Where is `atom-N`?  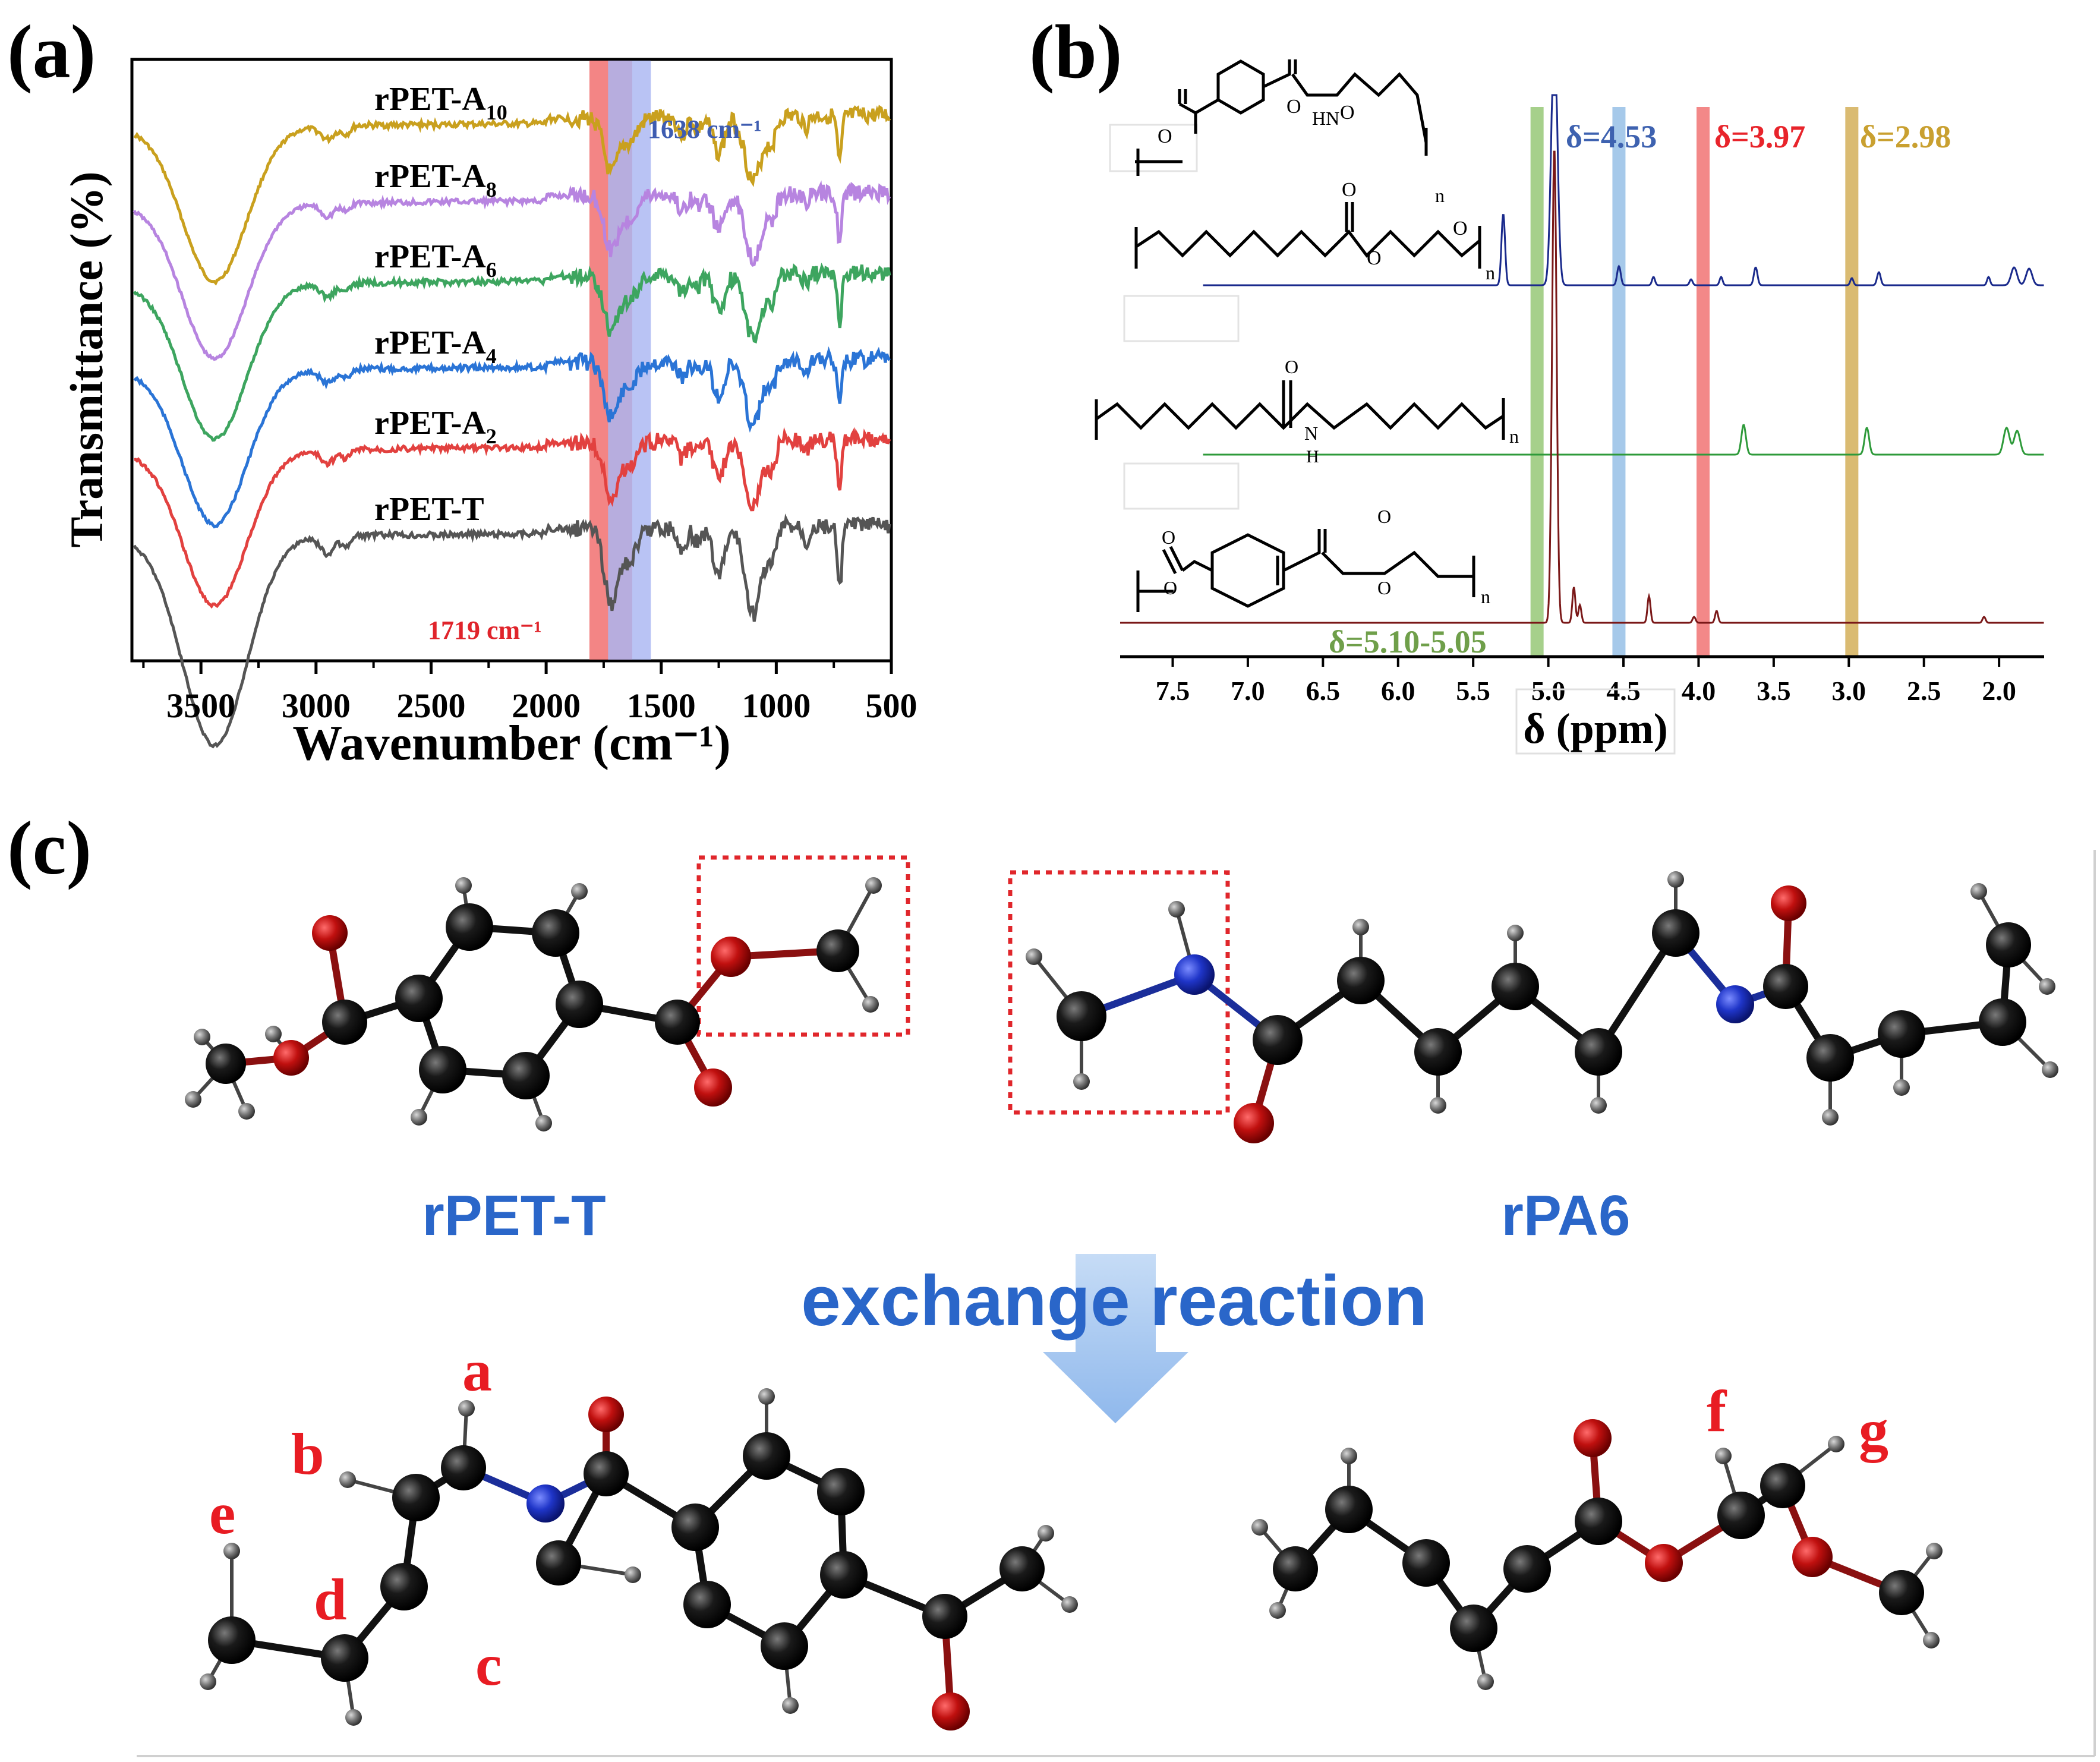
atom-N is located at coordinates (545, 1503).